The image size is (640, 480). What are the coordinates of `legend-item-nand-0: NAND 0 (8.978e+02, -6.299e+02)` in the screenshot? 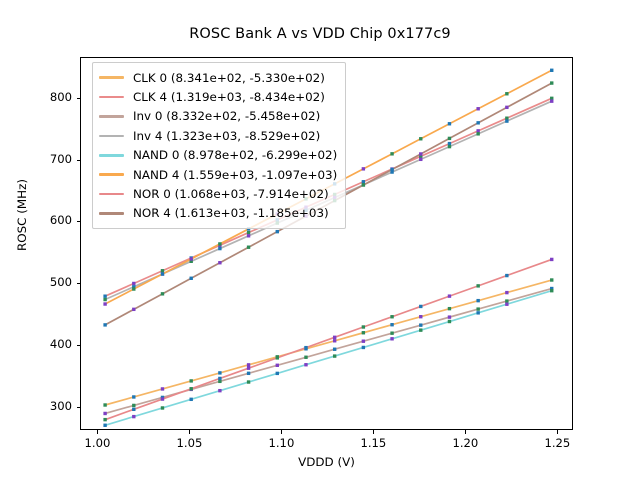 It's located at (218, 155).